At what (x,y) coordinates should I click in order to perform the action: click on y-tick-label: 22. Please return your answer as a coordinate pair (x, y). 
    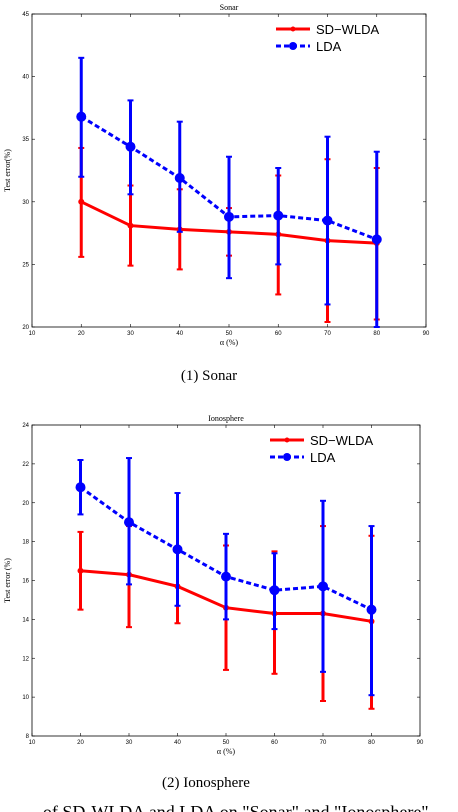
    Looking at the image, I should click on (25, 465).